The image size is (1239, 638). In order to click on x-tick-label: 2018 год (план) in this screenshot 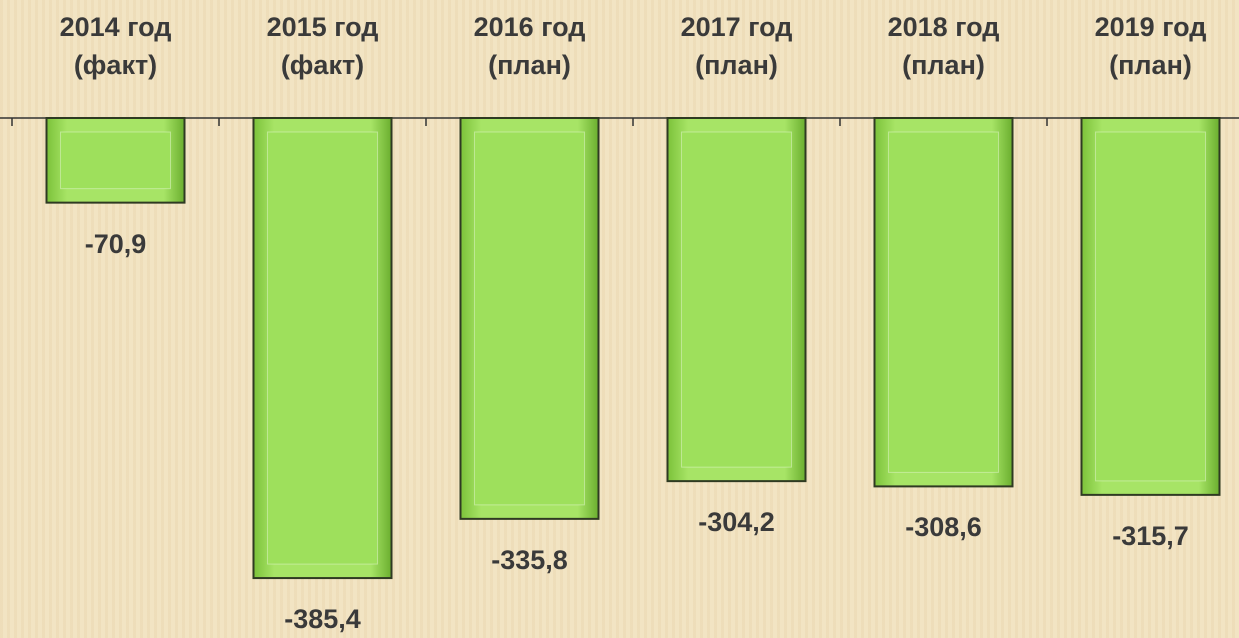, I will do `click(944, 46)`.